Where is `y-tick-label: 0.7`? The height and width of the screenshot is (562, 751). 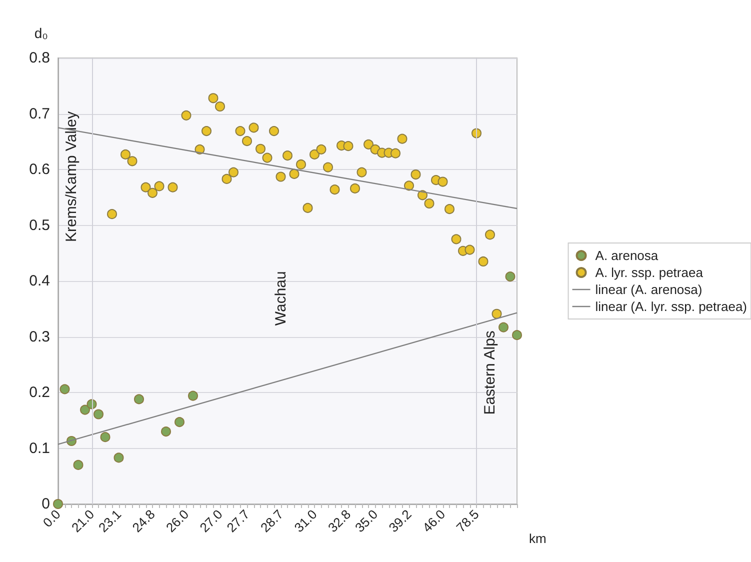
y-tick-label: 0.7 is located at coordinates (39, 113).